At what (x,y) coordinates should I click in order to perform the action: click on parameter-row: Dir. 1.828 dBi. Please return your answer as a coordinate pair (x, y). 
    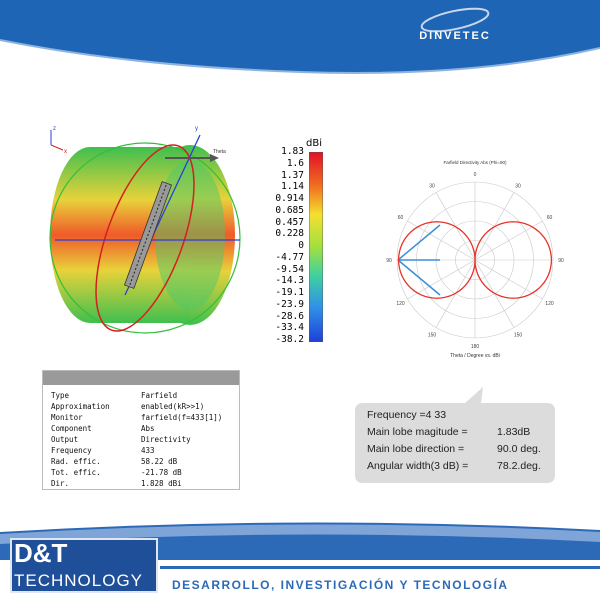
    Looking at the image, I should click on (144, 484).